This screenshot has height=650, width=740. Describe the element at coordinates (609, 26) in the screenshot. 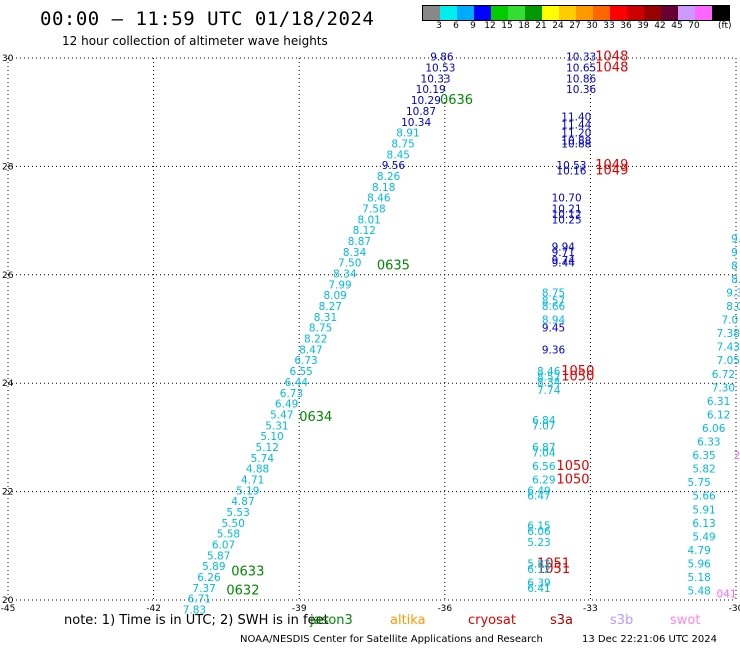

I see `colorbar-label: 33` at that location.